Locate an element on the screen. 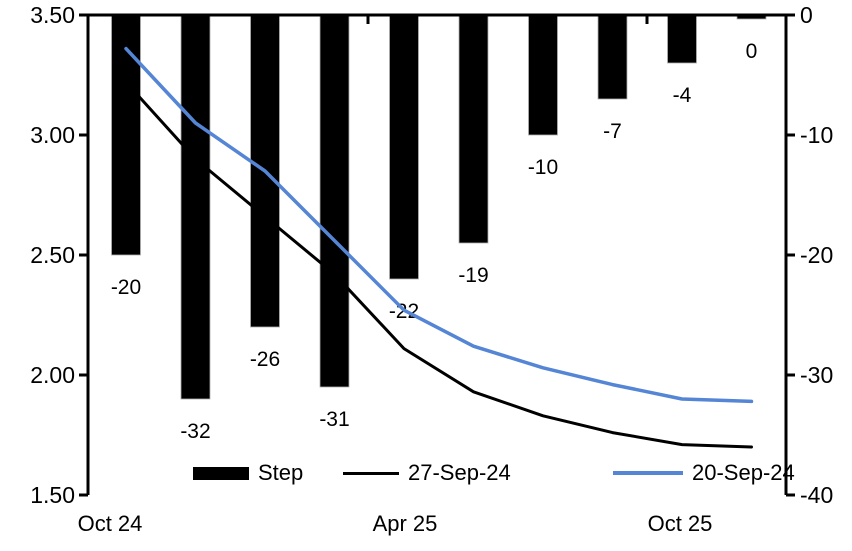 This screenshot has width=852, height=551. left-axis-tick-label: 2.50 is located at coordinates (52, 255).